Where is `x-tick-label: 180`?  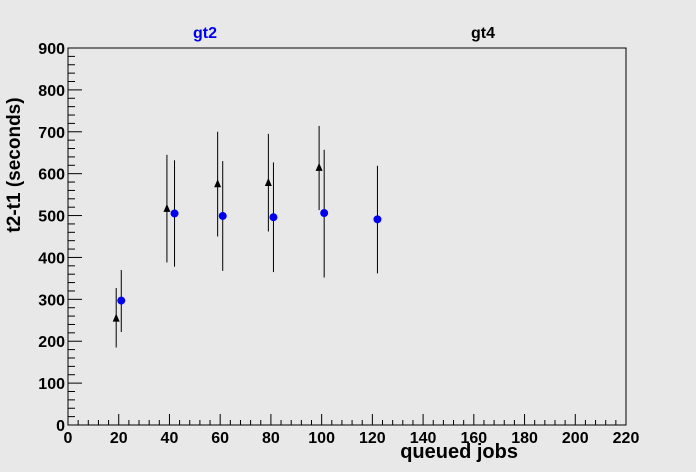 x-tick-label: 180 is located at coordinates (524, 438).